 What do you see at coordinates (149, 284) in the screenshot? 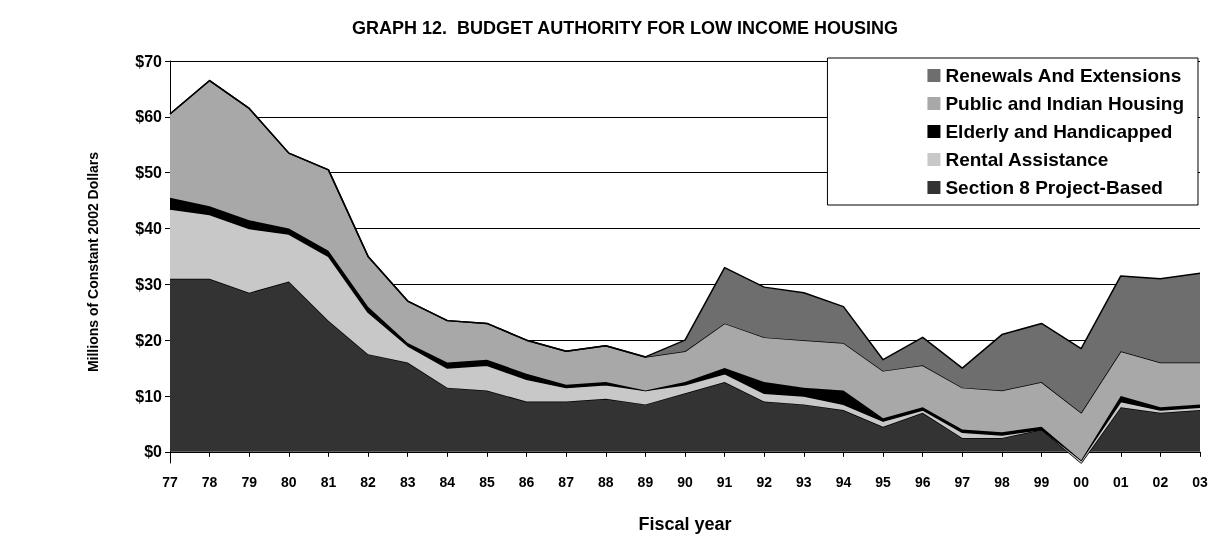
I see `y-tick-label: $30` at bounding box center [149, 284].